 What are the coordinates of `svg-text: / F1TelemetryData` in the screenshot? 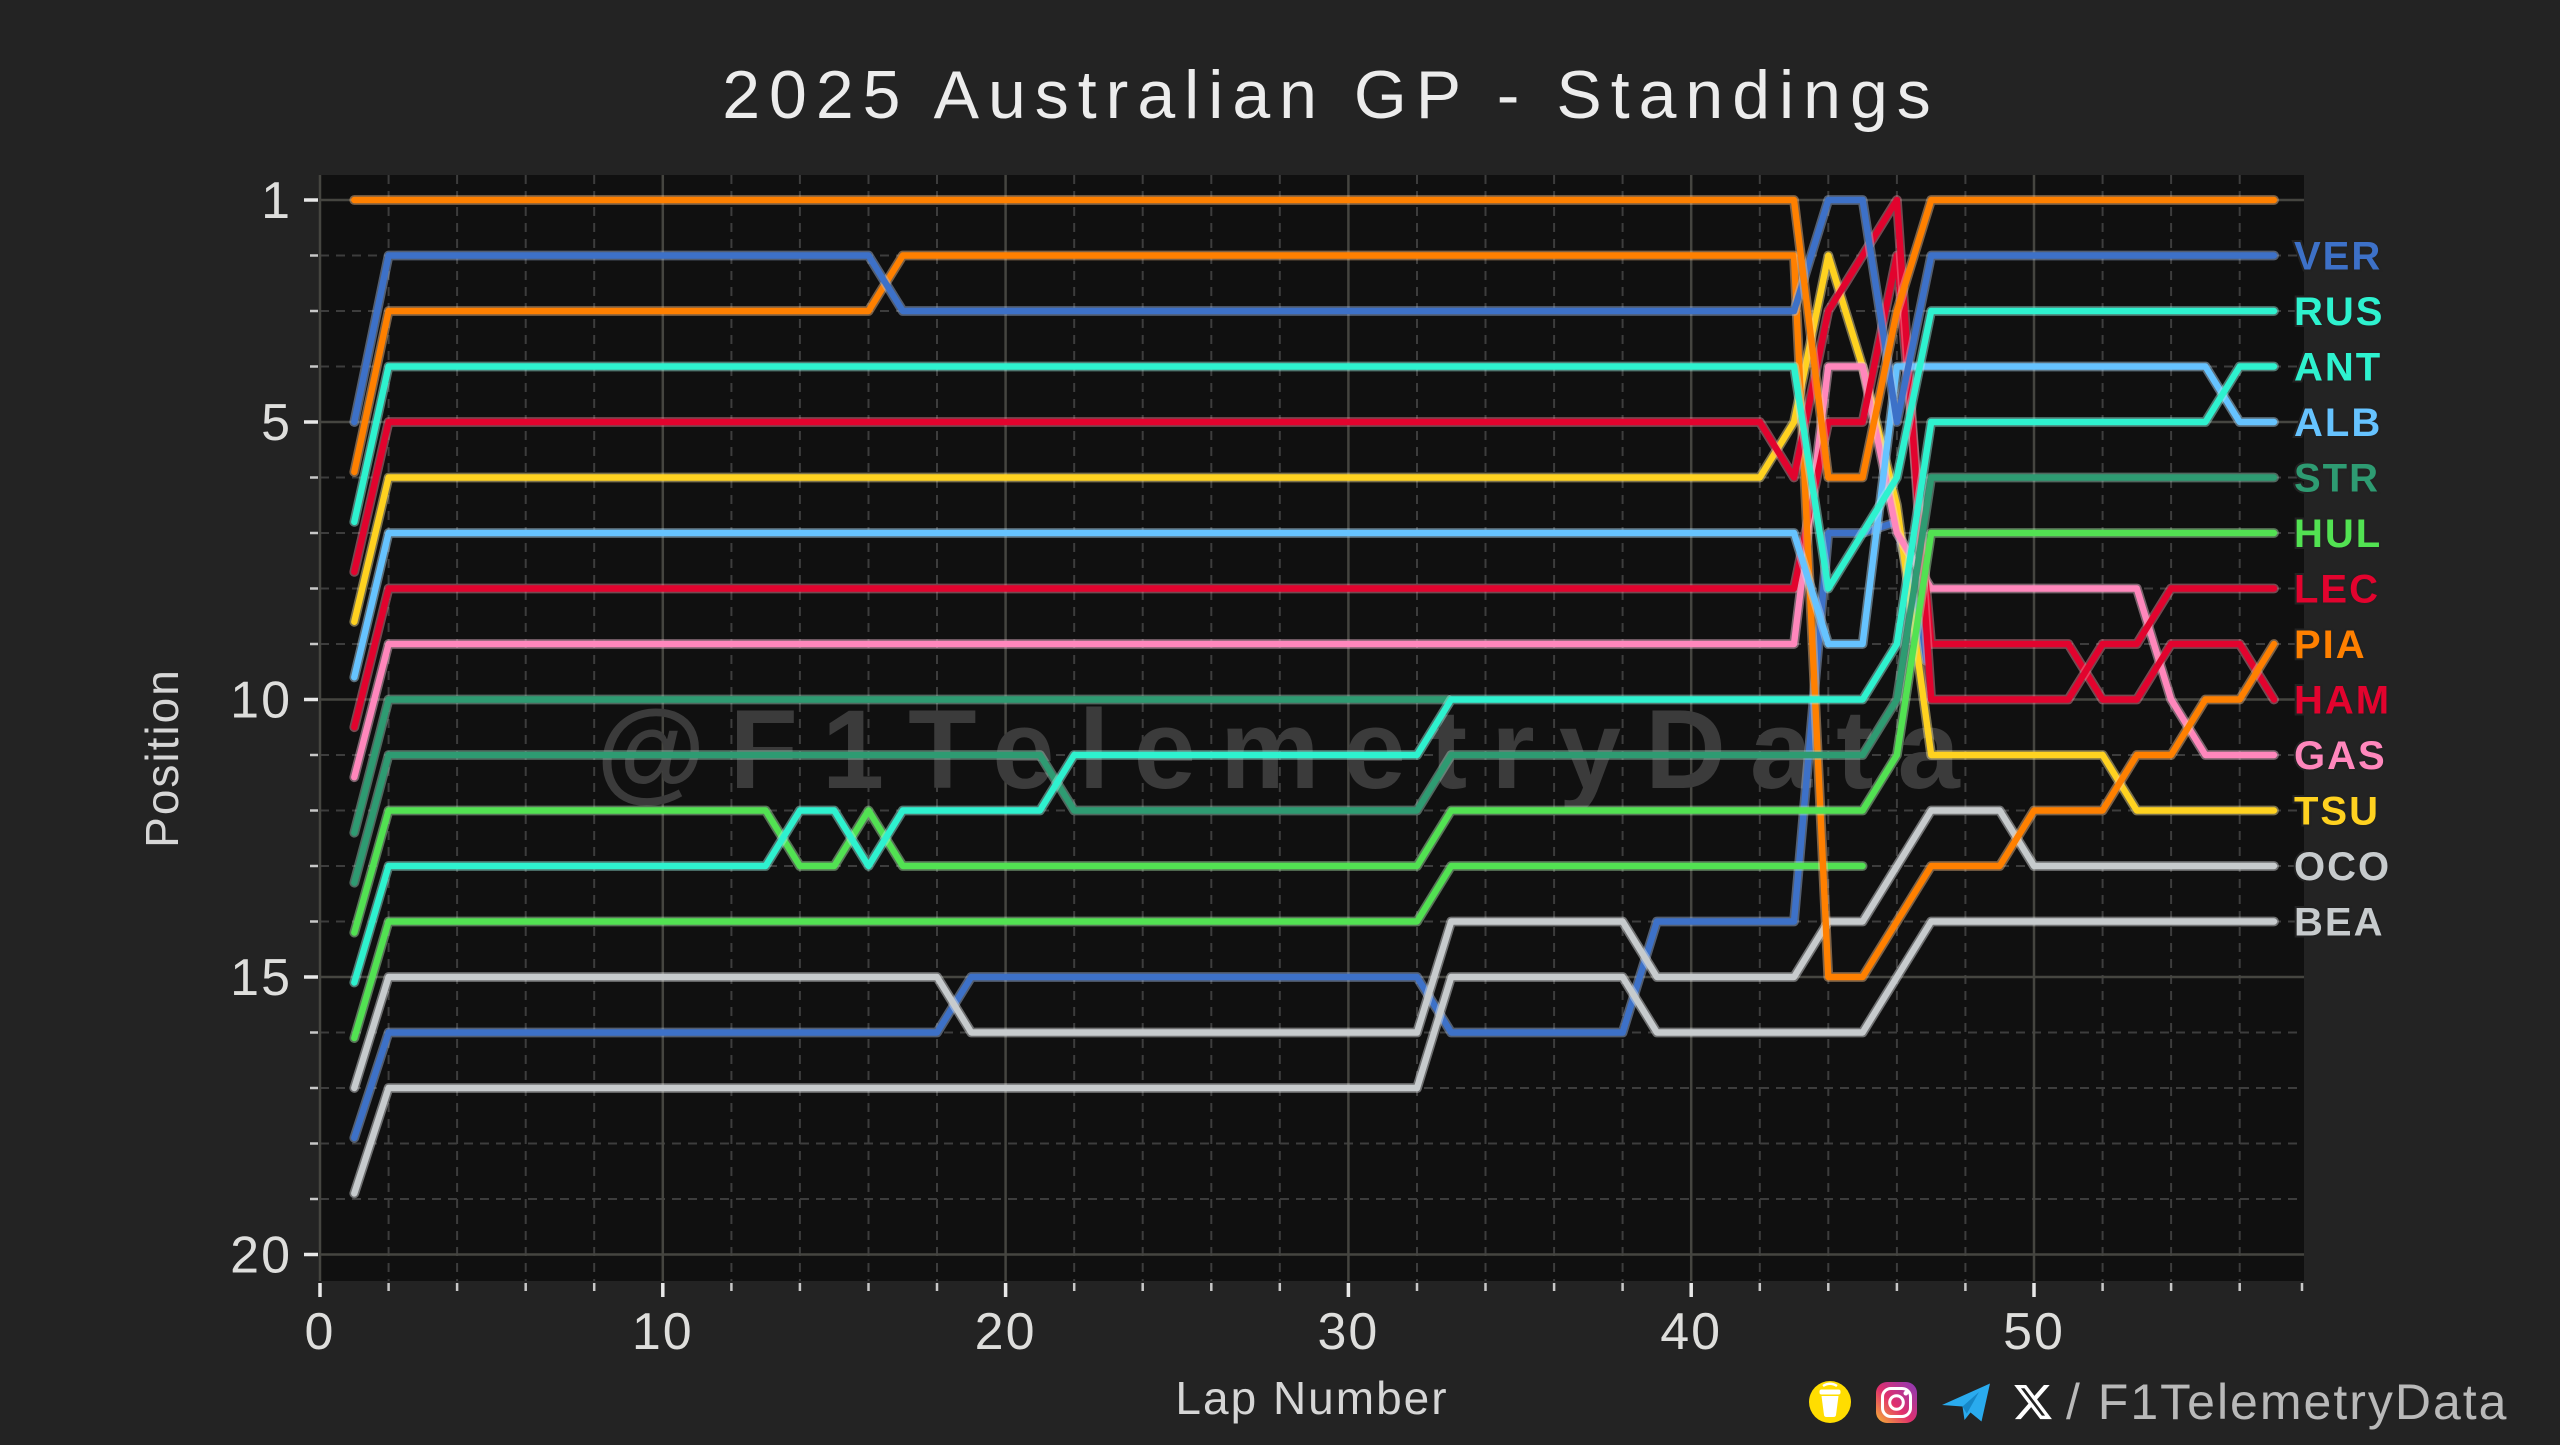 It's located at (2287, 1402).